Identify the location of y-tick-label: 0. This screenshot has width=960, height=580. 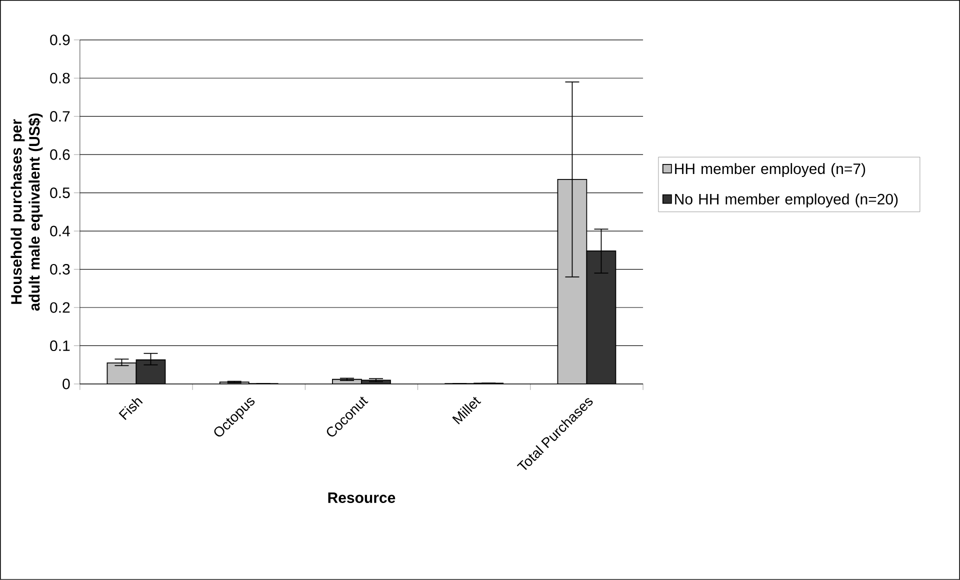
(66, 384).